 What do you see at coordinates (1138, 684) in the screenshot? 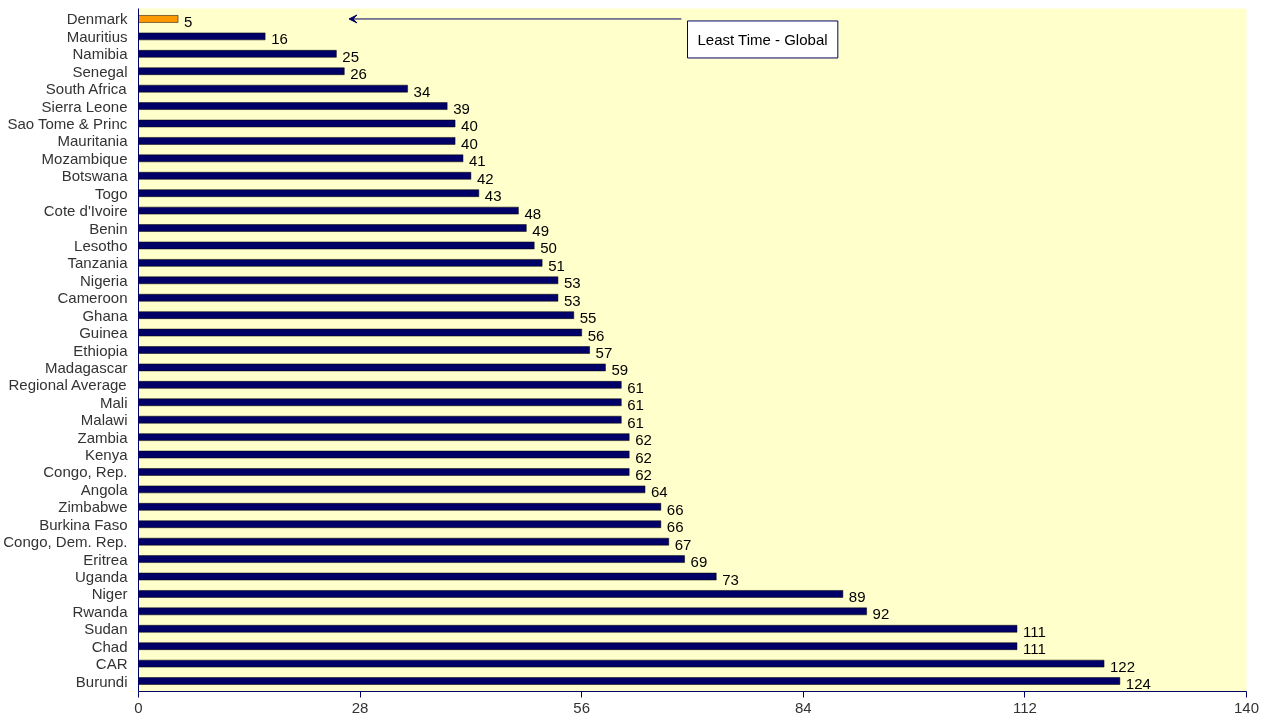
I see `data-label: 124` at bounding box center [1138, 684].